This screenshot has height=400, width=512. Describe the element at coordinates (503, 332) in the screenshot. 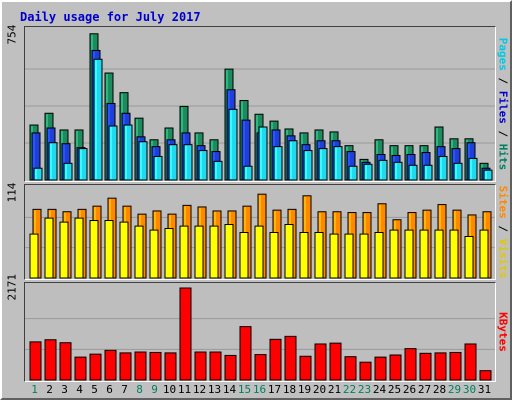

I see `legend-entry: KBytes` at that location.